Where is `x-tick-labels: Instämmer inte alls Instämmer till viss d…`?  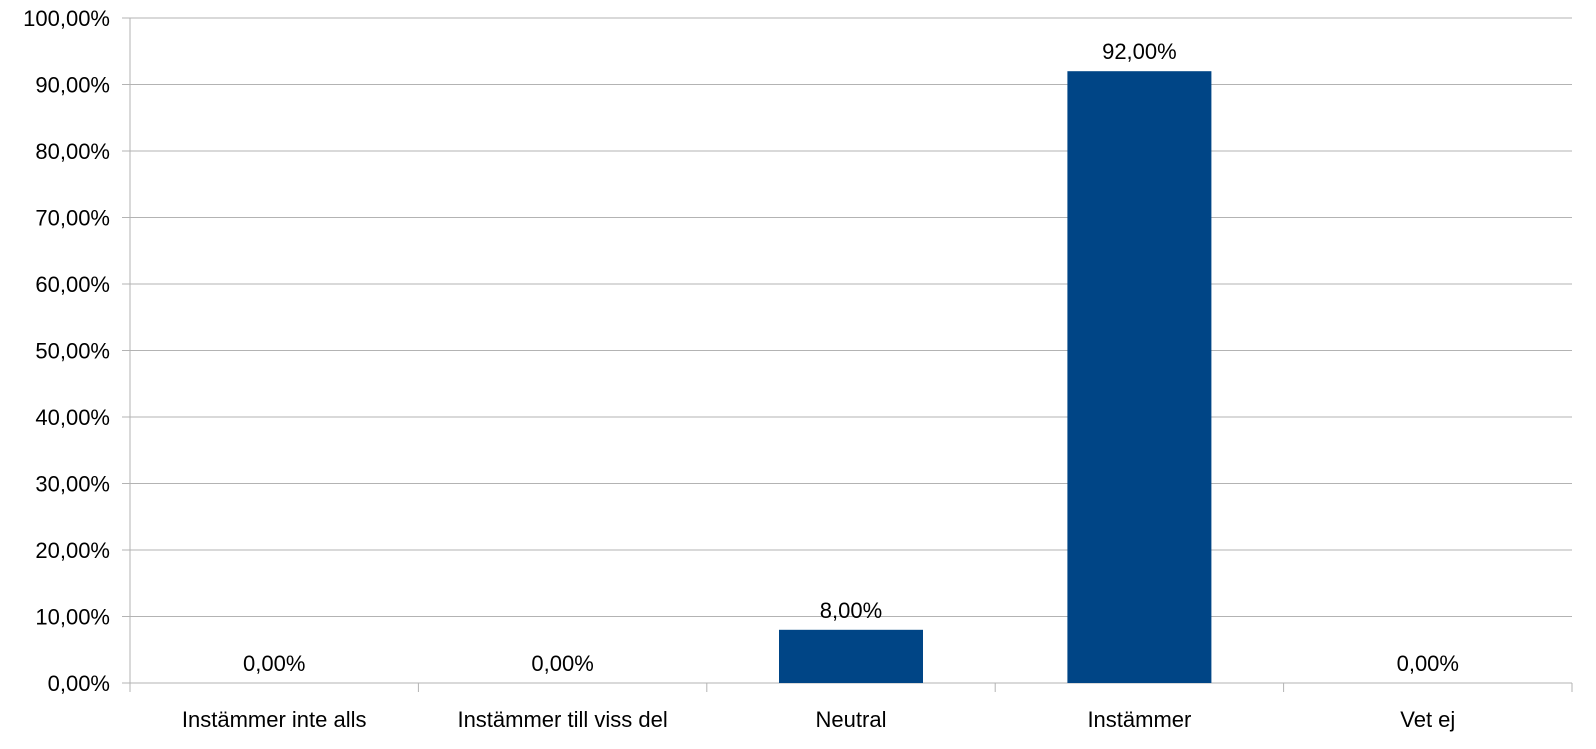
x-tick-labels: Instämmer inte alls Instämmer till viss d… is located at coordinates (818, 719).